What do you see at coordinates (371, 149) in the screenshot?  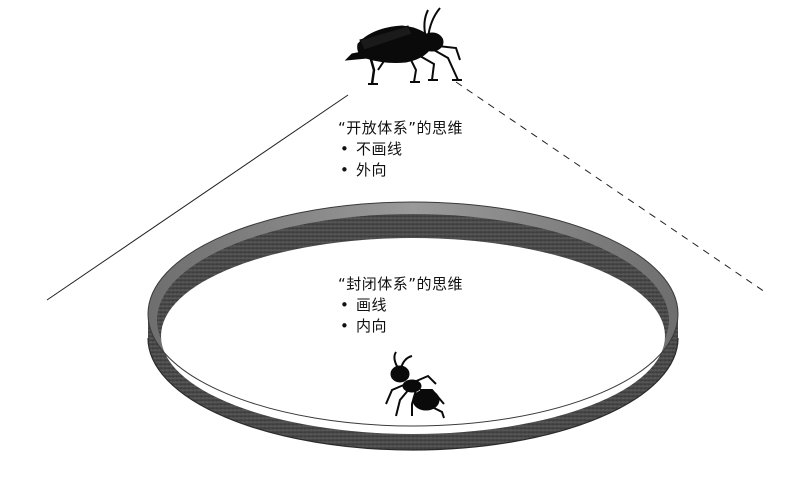 I see `open-system-bullet-1: • 不画线` at bounding box center [371, 149].